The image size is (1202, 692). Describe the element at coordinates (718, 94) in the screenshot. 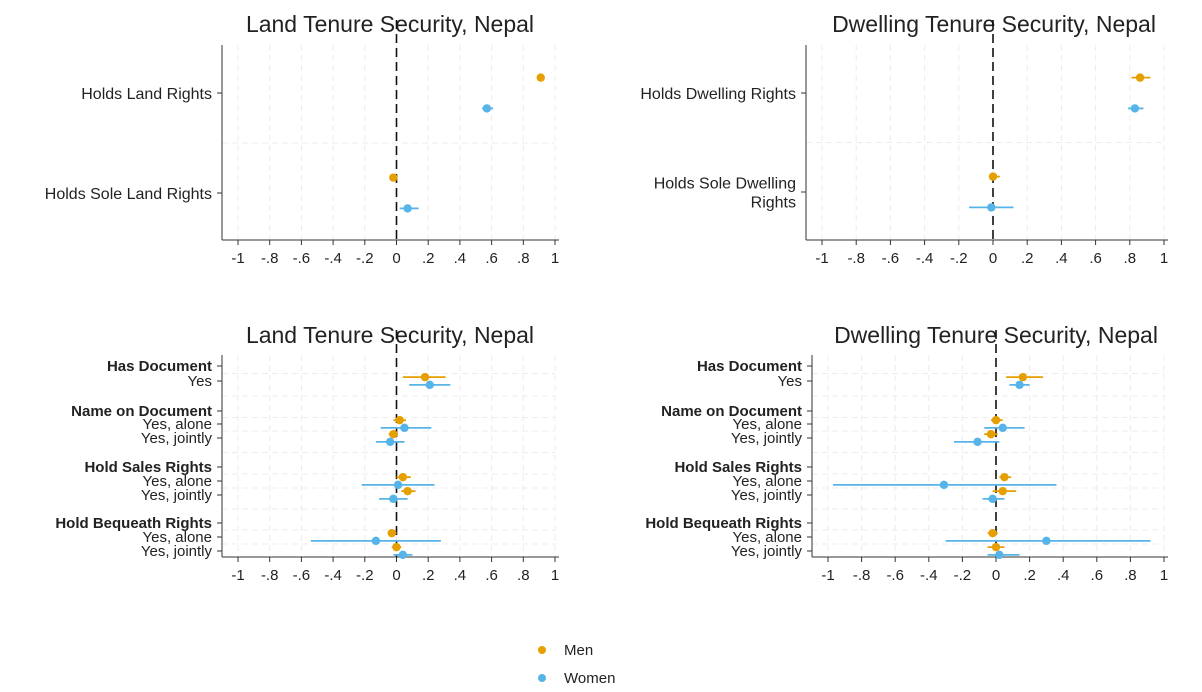

I see `row-label: Holds Dwelling Rights` at that location.